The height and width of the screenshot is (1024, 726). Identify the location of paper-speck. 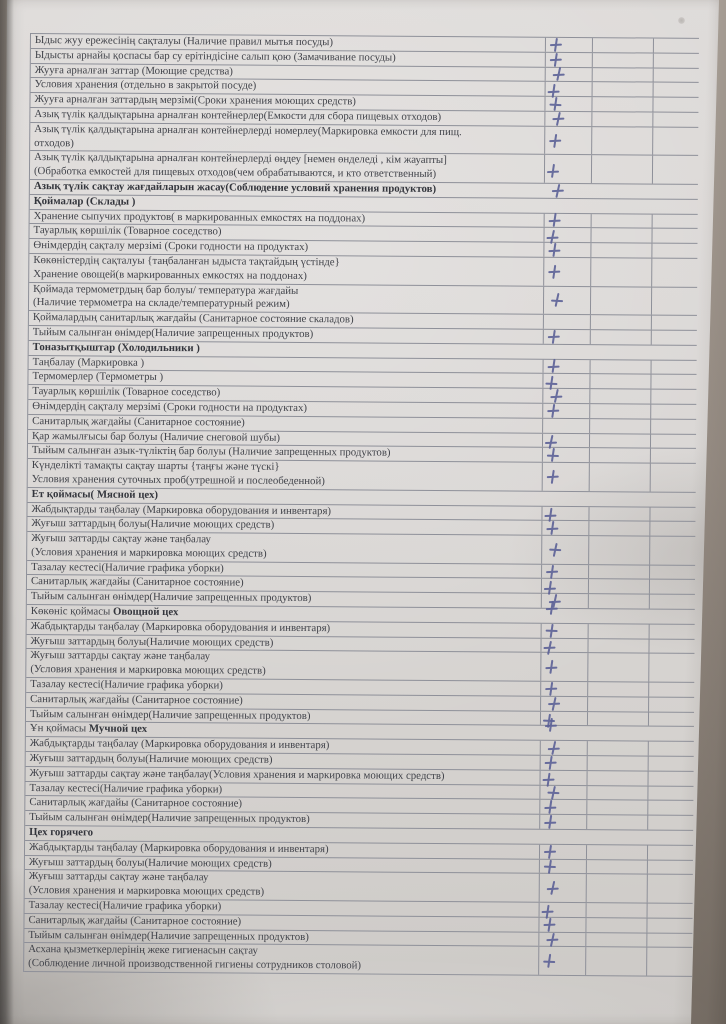
(681, 20).